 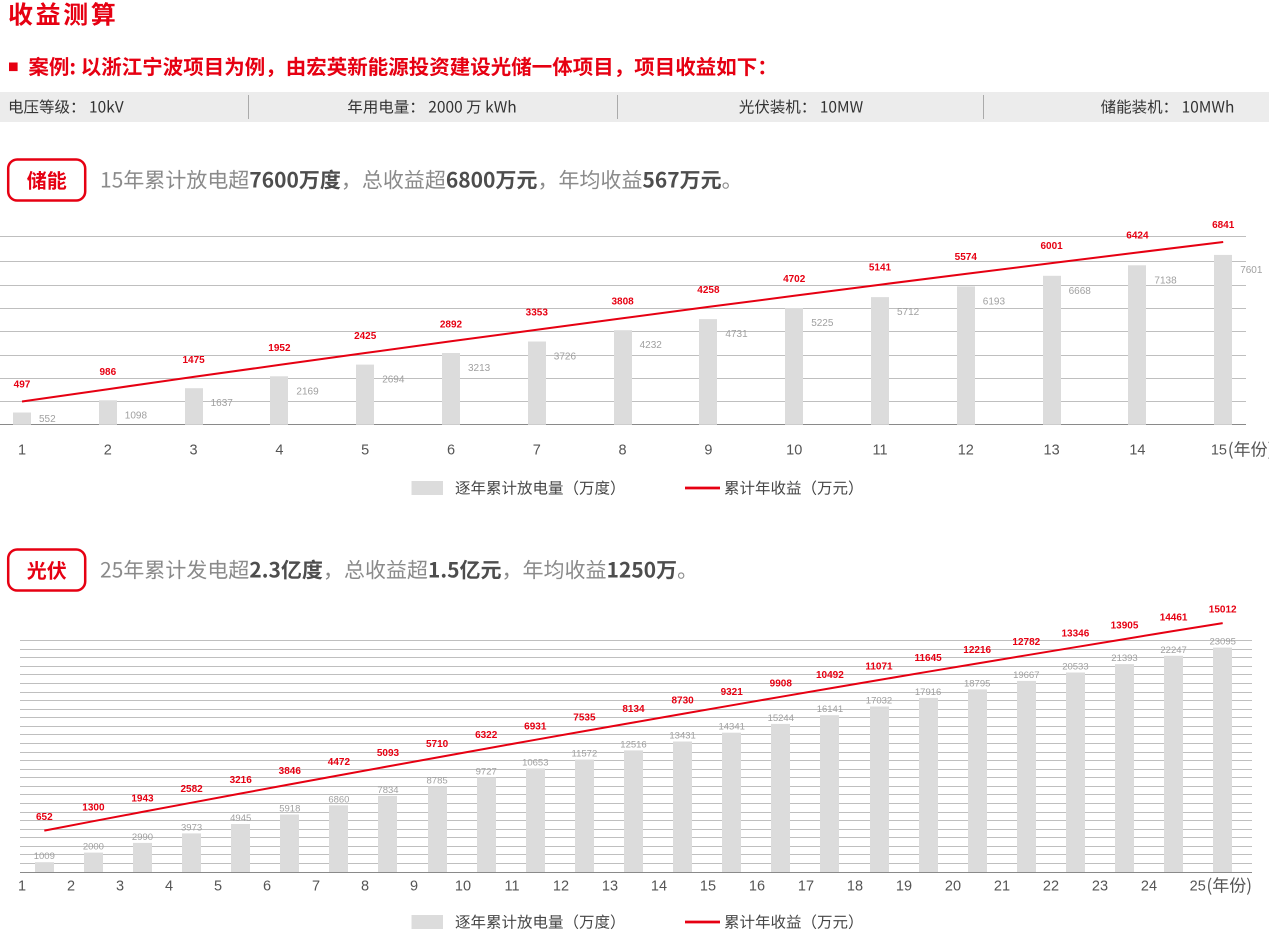 I want to click on svg-text: 20533, so click(x=1075, y=667).